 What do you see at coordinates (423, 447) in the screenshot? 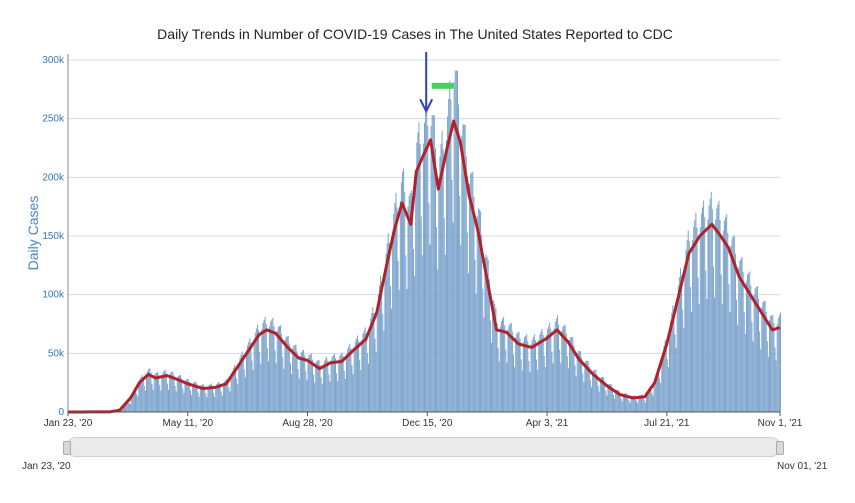
I see `range-navigator` at bounding box center [423, 447].